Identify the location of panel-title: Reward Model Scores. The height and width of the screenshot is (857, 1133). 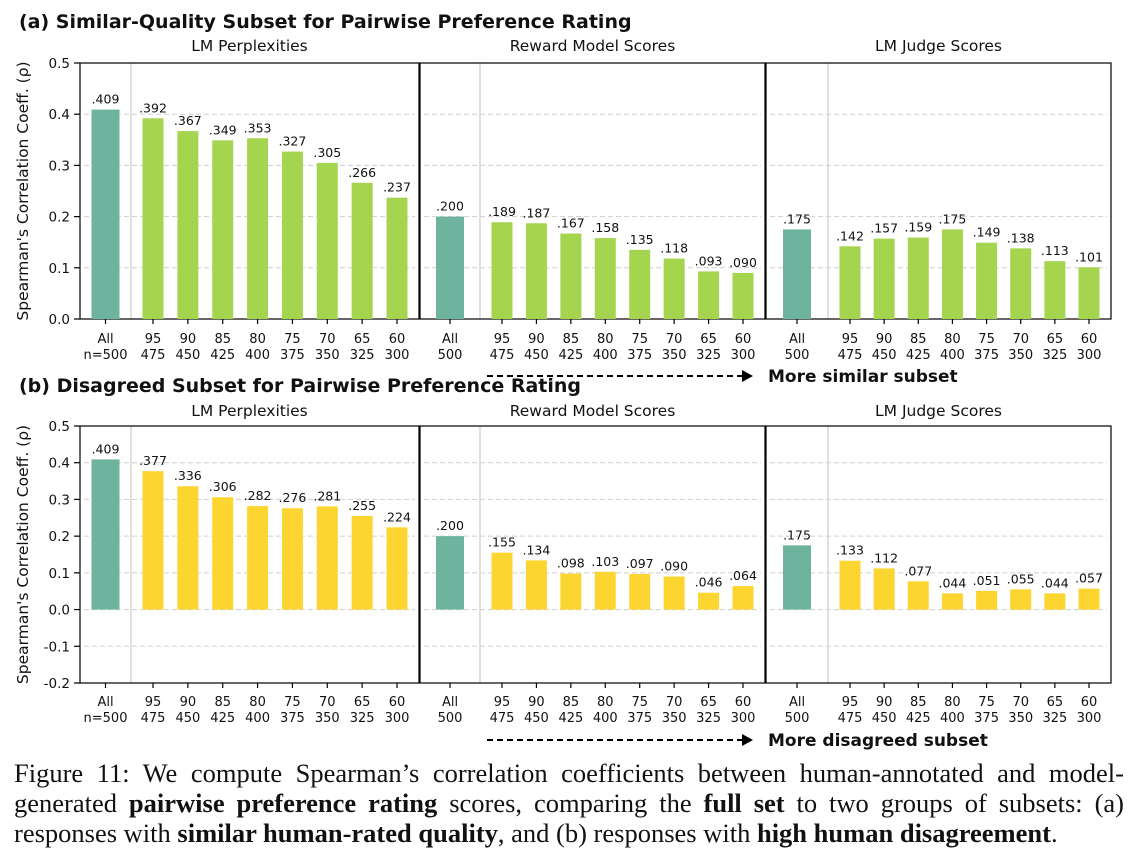
(593, 411).